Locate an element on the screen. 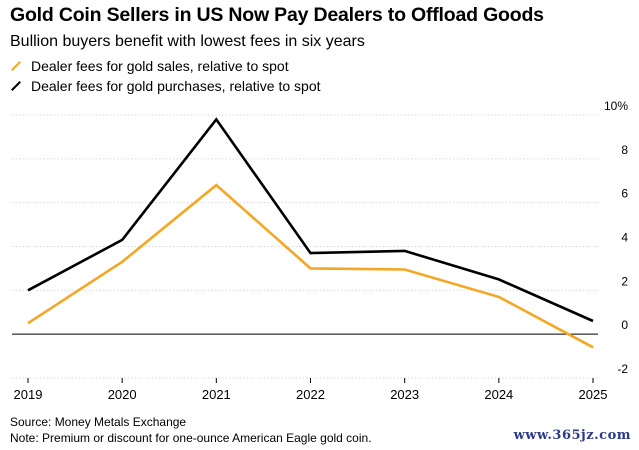  watermark: www.365jz.com is located at coordinates (572, 435).